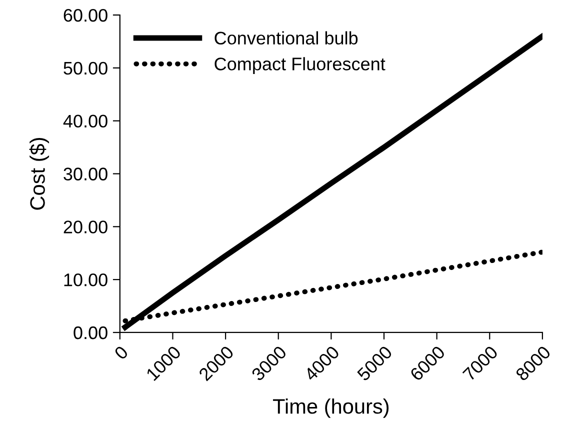 This screenshot has height=429, width=571. Describe the element at coordinates (300, 65) in the screenshot. I see `legend-label: Compact Fluorescent` at that location.